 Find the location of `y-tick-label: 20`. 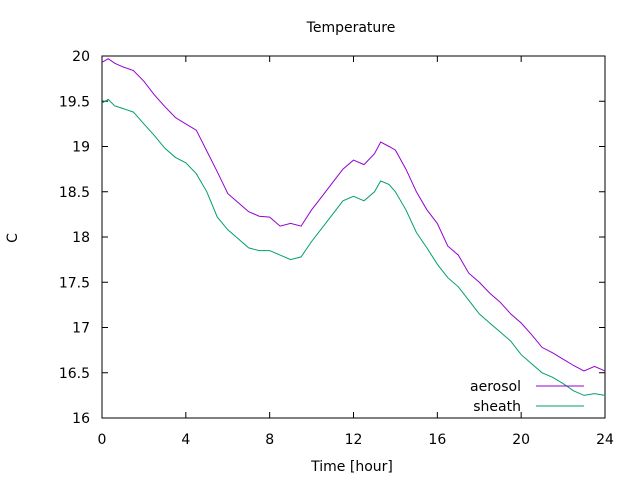

y-tick-label: 20 is located at coordinates (81, 57).